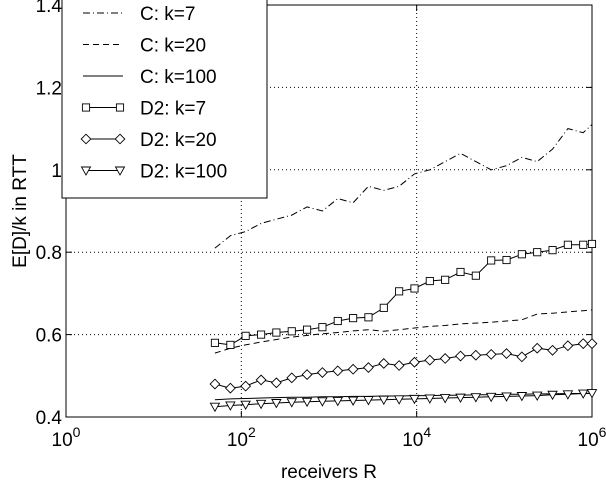  What do you see at coordinates (178, 140) in the screenshot?
I see `legend-entry-label: D2: k=20` at bounding box center [178, 140].